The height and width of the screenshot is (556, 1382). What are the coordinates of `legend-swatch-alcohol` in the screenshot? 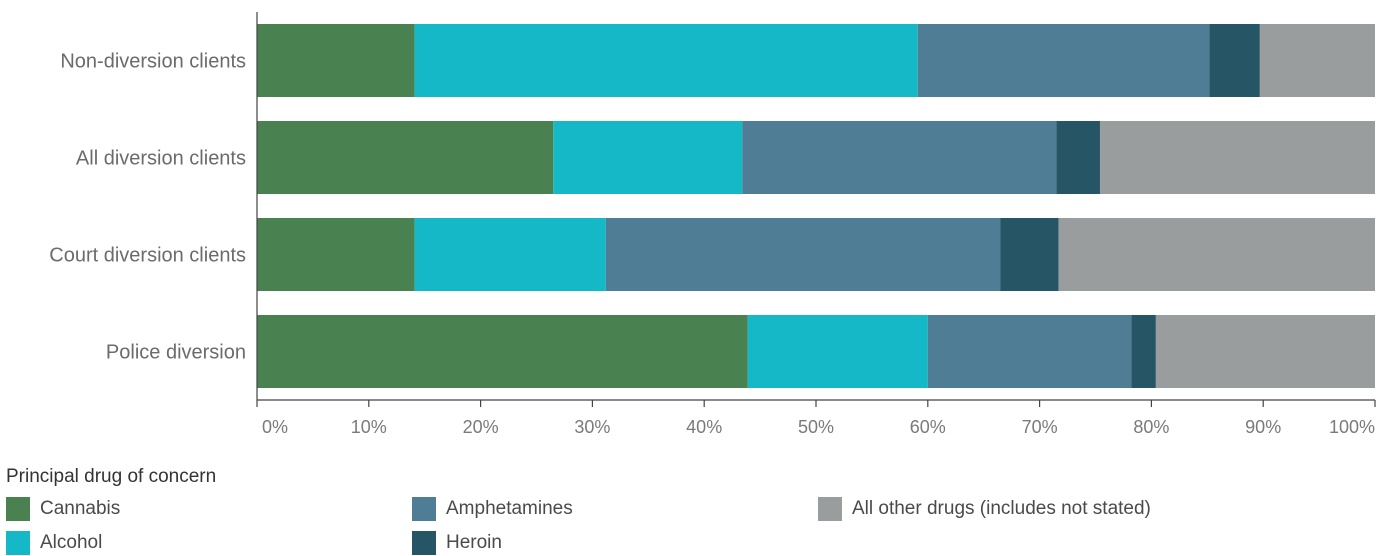 It's located at (18, 543).